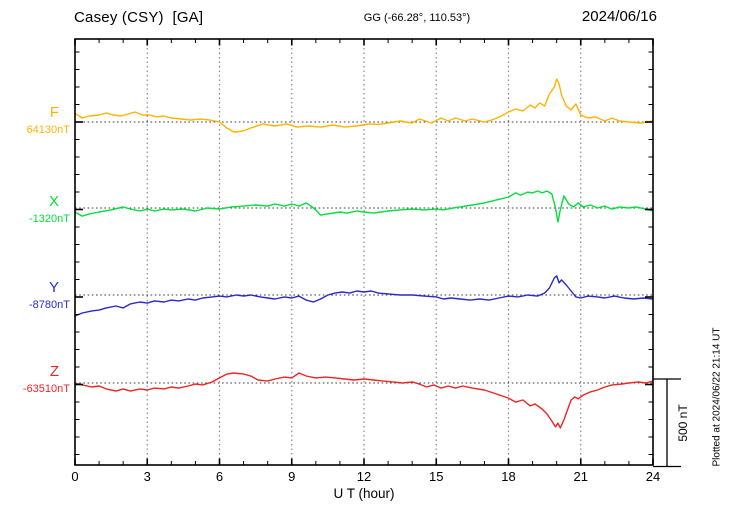  Describe the element at coordinates (364, 400) in the screenshot. I see `trace-Z` at that location.